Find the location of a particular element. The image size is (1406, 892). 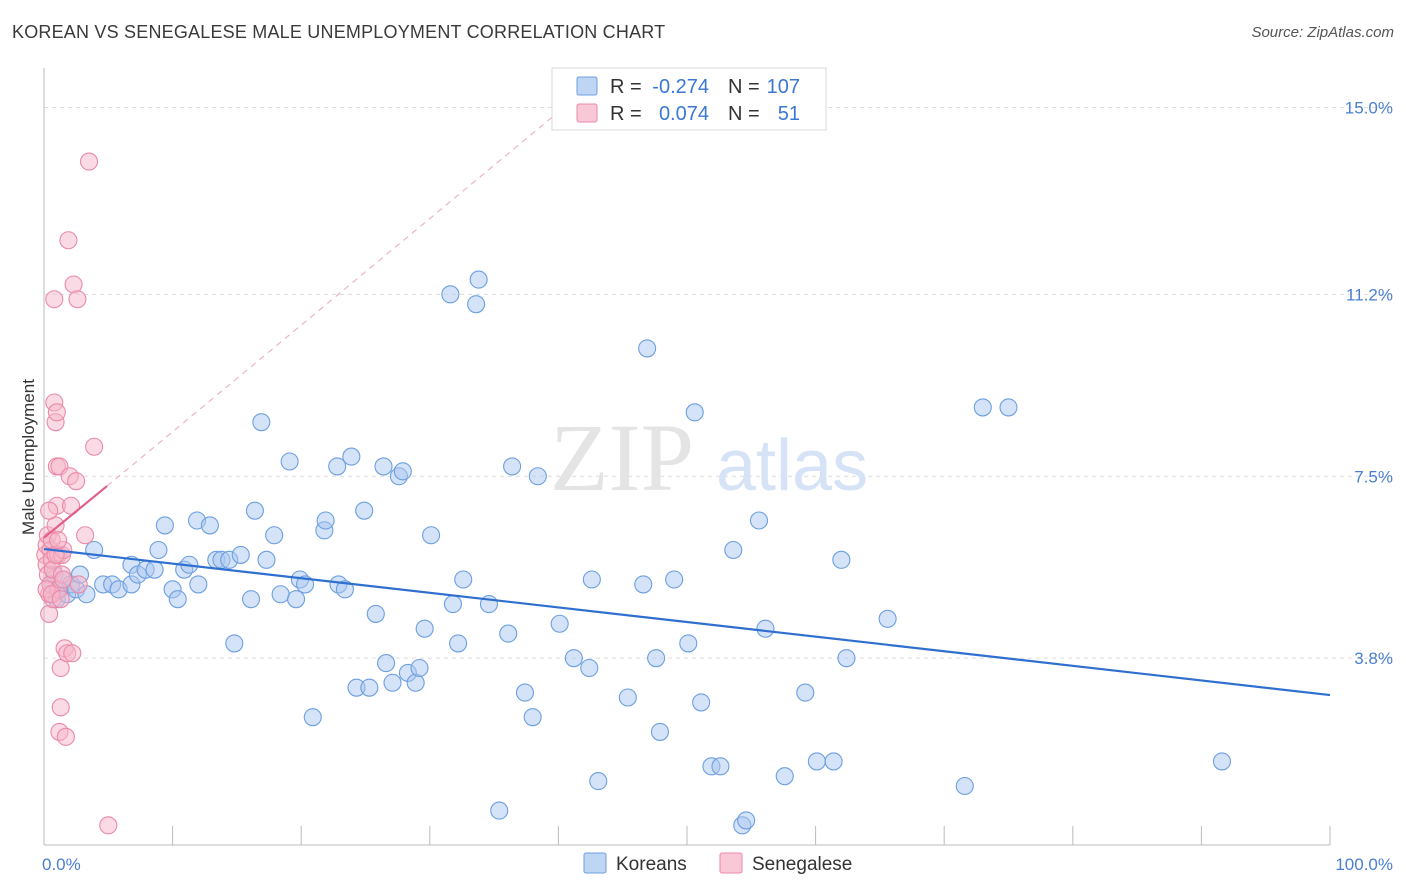

bottom-legend-item-koreans: Koreans is located at coordinates (635, 863).